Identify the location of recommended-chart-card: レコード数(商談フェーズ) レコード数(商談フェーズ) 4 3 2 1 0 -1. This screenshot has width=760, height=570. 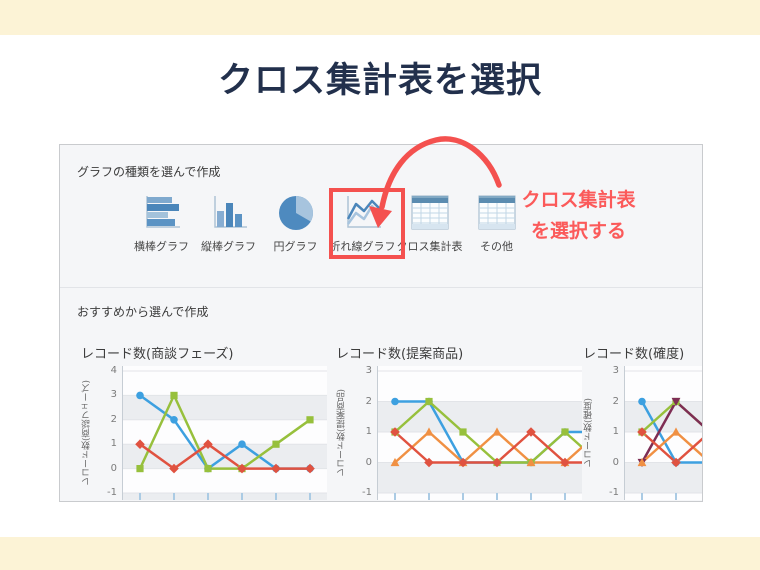
(209, 421).